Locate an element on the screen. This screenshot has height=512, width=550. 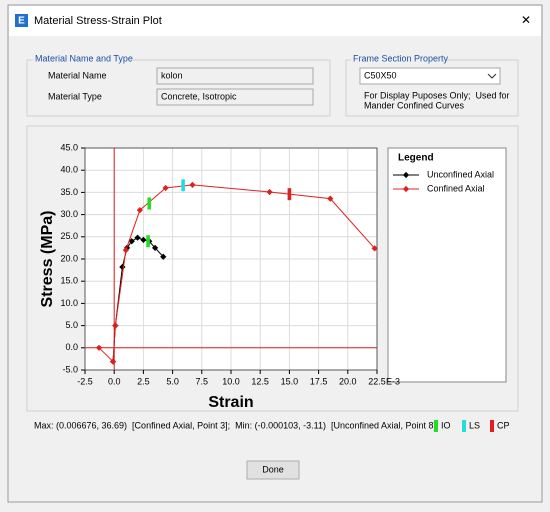
legend-label: Confined Axial is located at coordinates (456, 188).